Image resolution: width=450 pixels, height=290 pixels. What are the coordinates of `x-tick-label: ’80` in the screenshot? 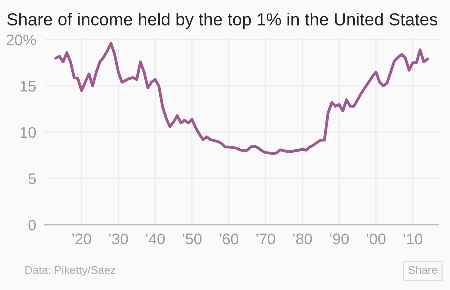 It's located at (302, 239).